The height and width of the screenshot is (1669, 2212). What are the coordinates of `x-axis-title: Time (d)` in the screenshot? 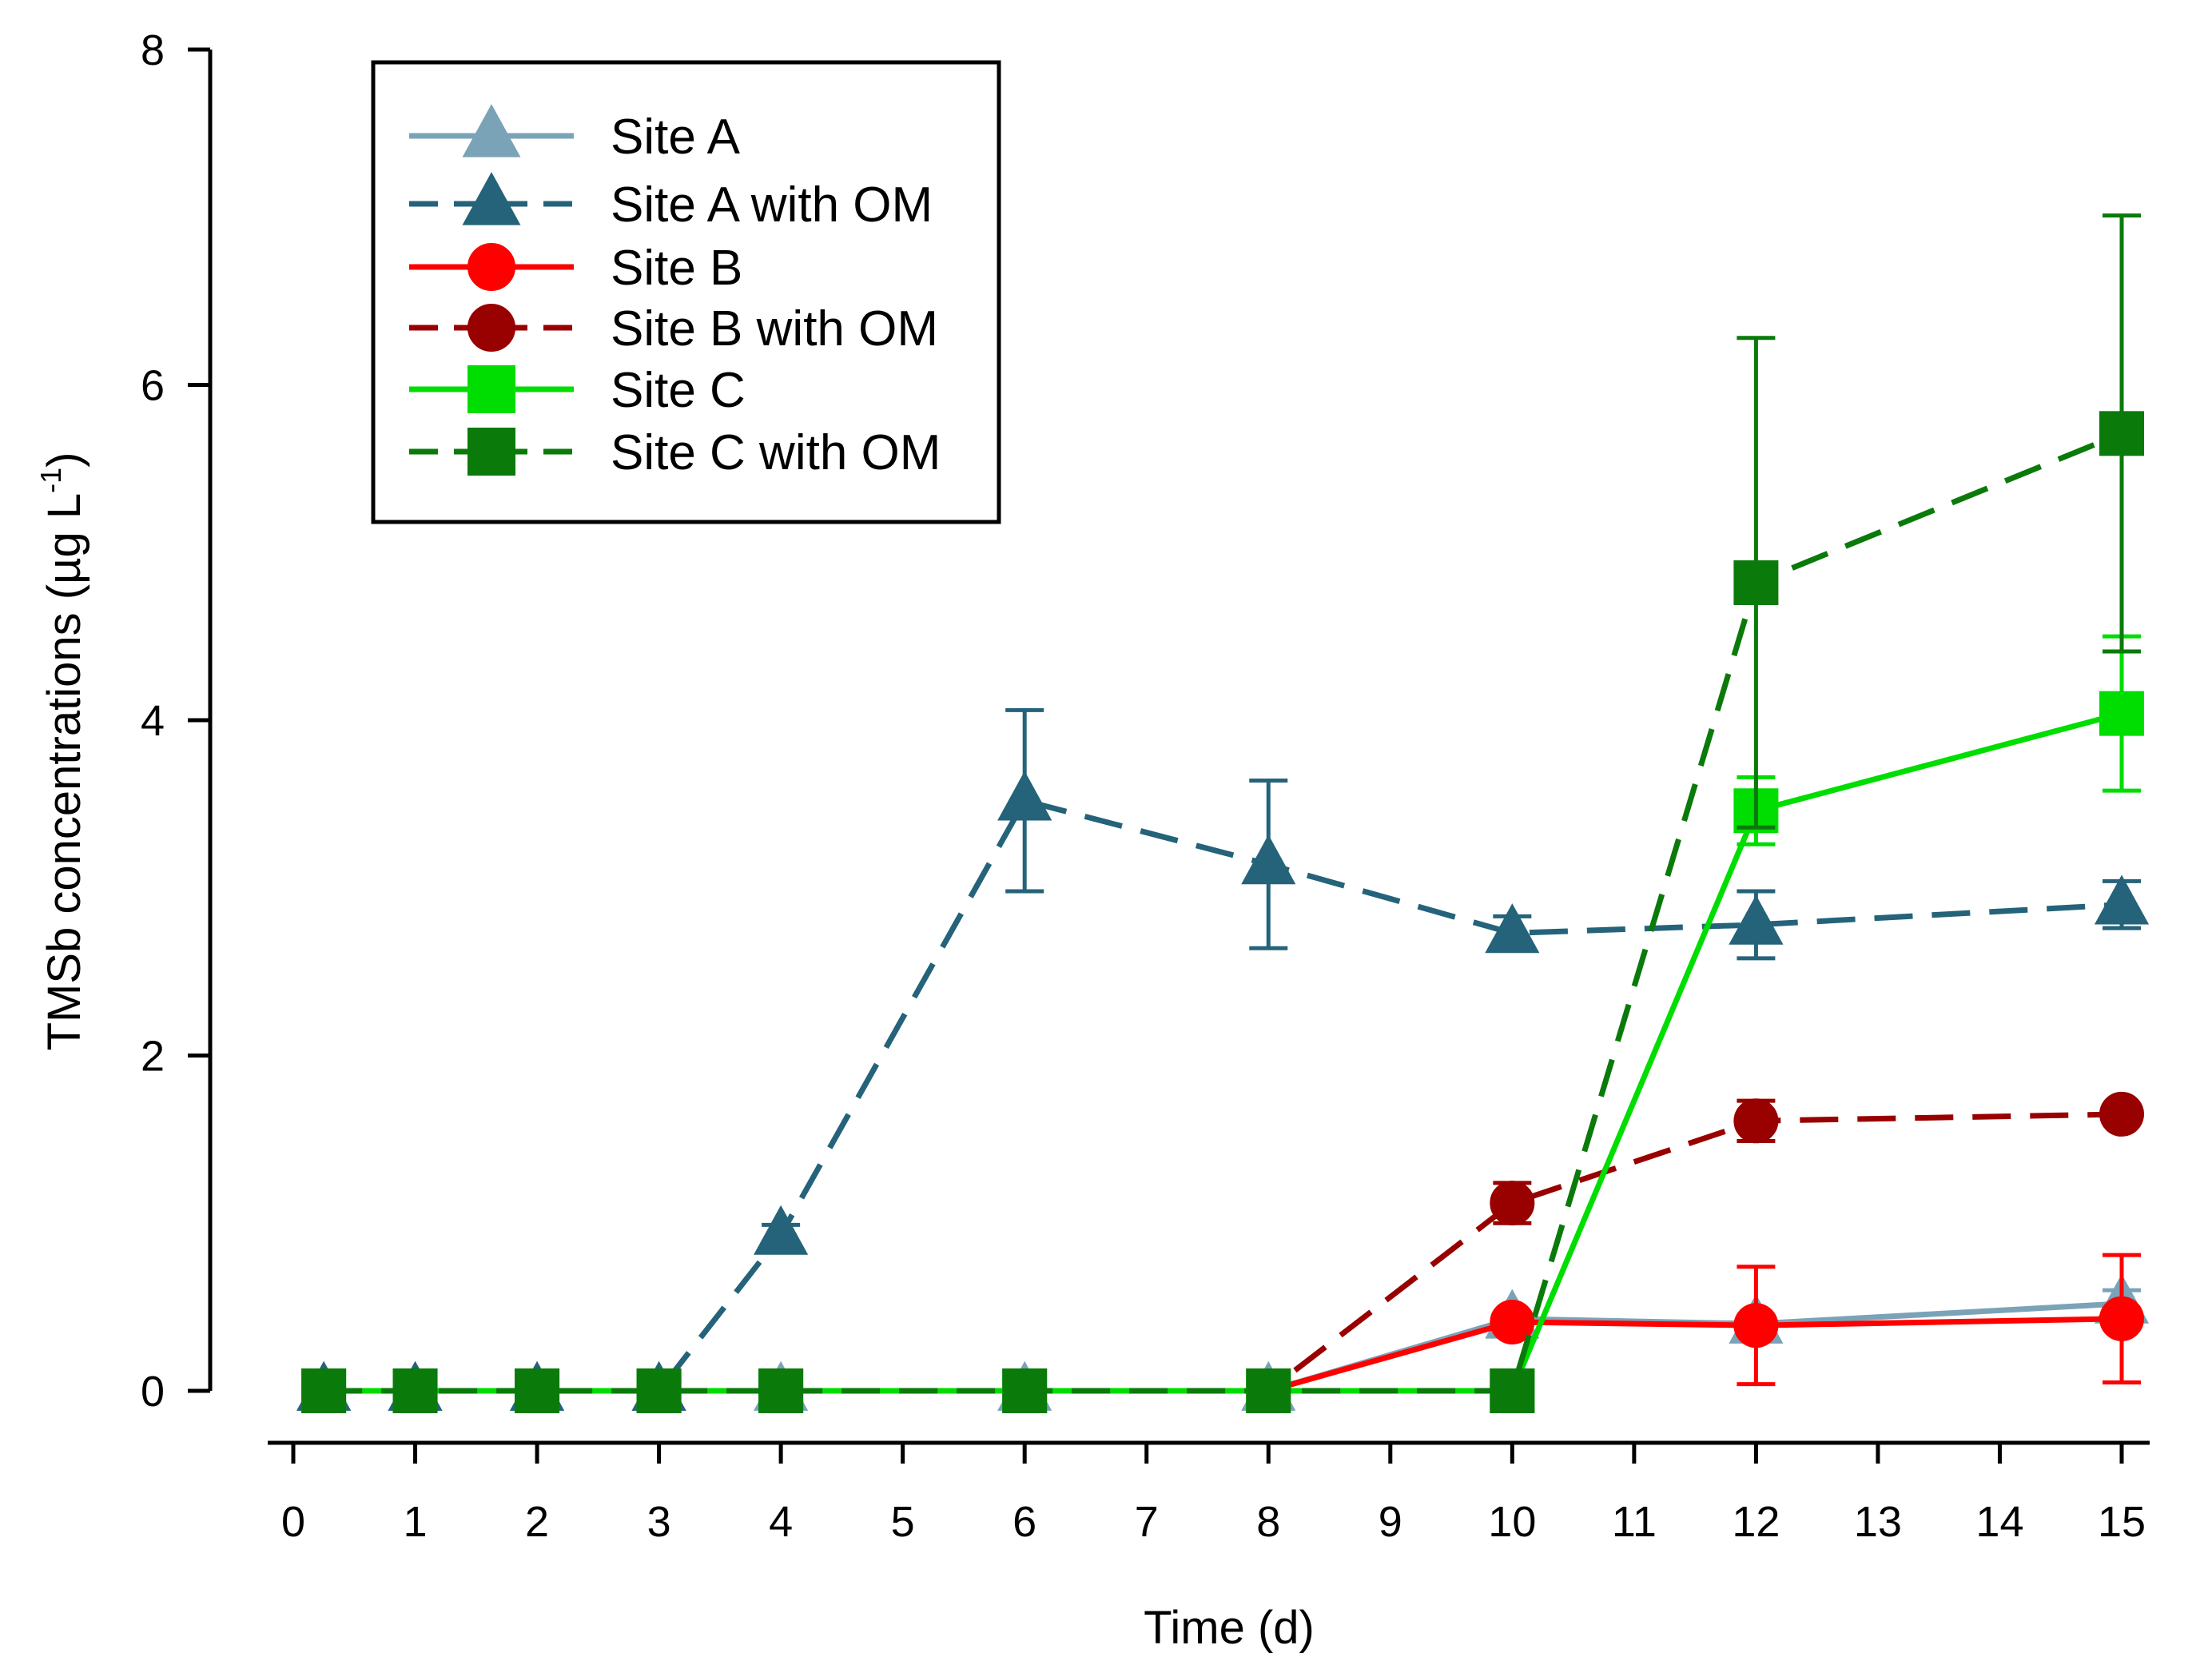 It's located at (1229, 1628).